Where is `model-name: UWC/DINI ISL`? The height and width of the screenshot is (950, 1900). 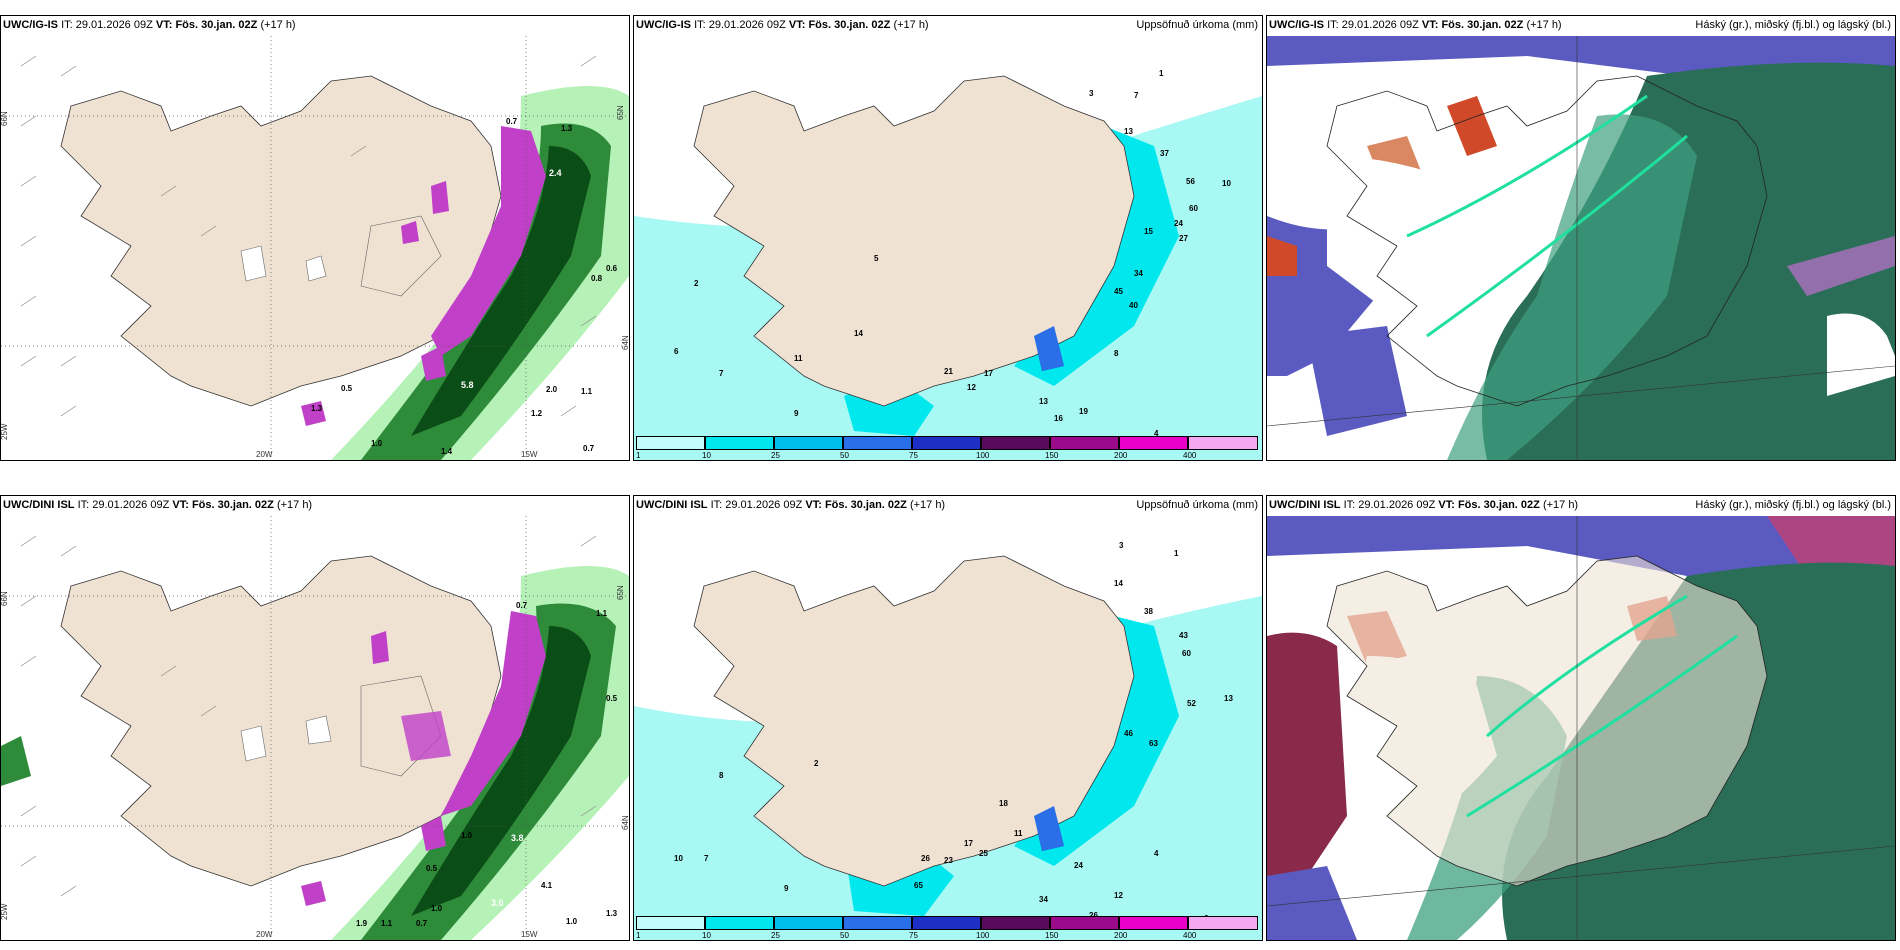
model-name: UWC/DINI ISL is located at coordinates (672, 505).